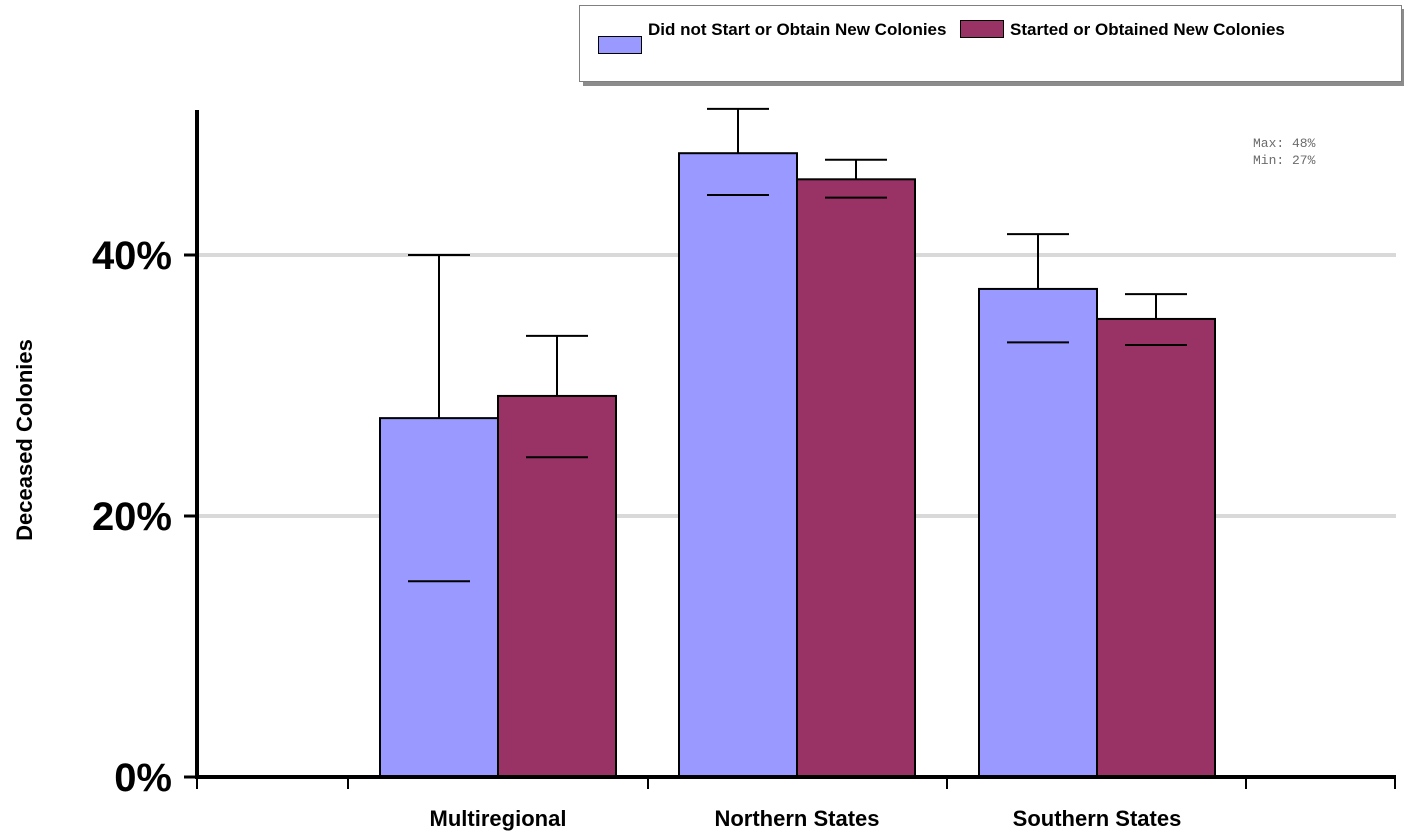  I want to click on max-min-annotation: Max: 48% Min: 27%, so click(1284, 152).